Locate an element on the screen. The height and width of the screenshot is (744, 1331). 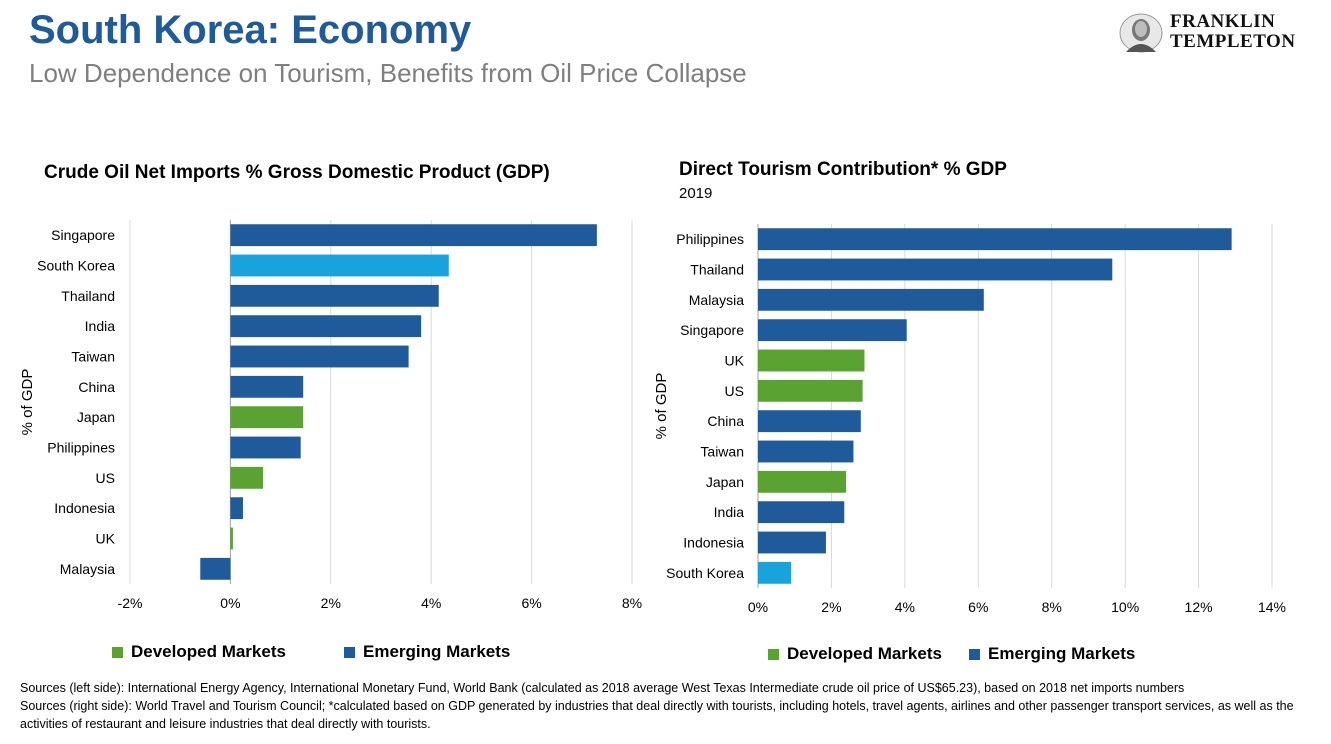
franklin-portrait-icon is located at coordinates (1141, 33).